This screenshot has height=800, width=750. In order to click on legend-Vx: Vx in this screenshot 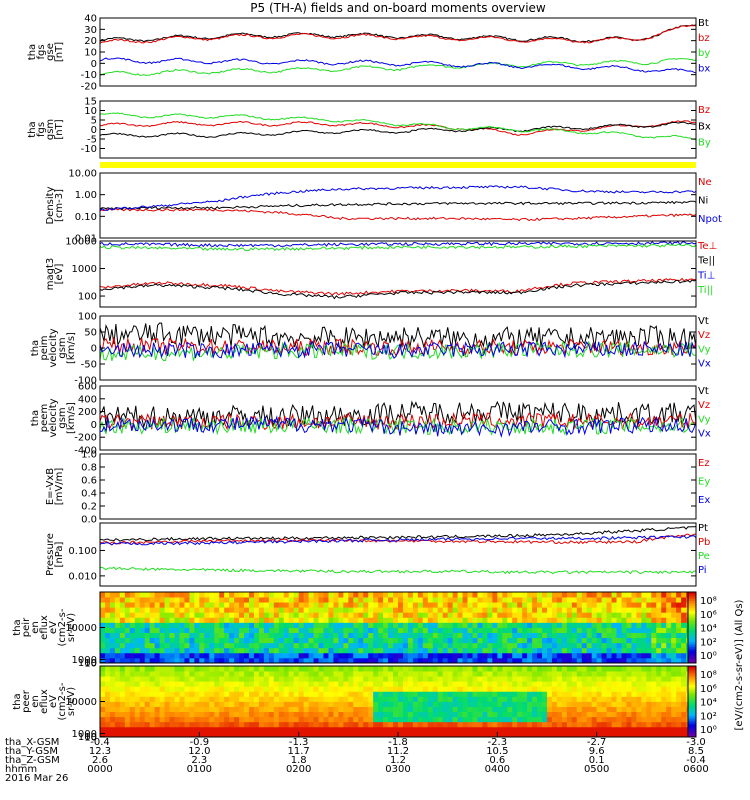, I will do `click(704, 434)`.